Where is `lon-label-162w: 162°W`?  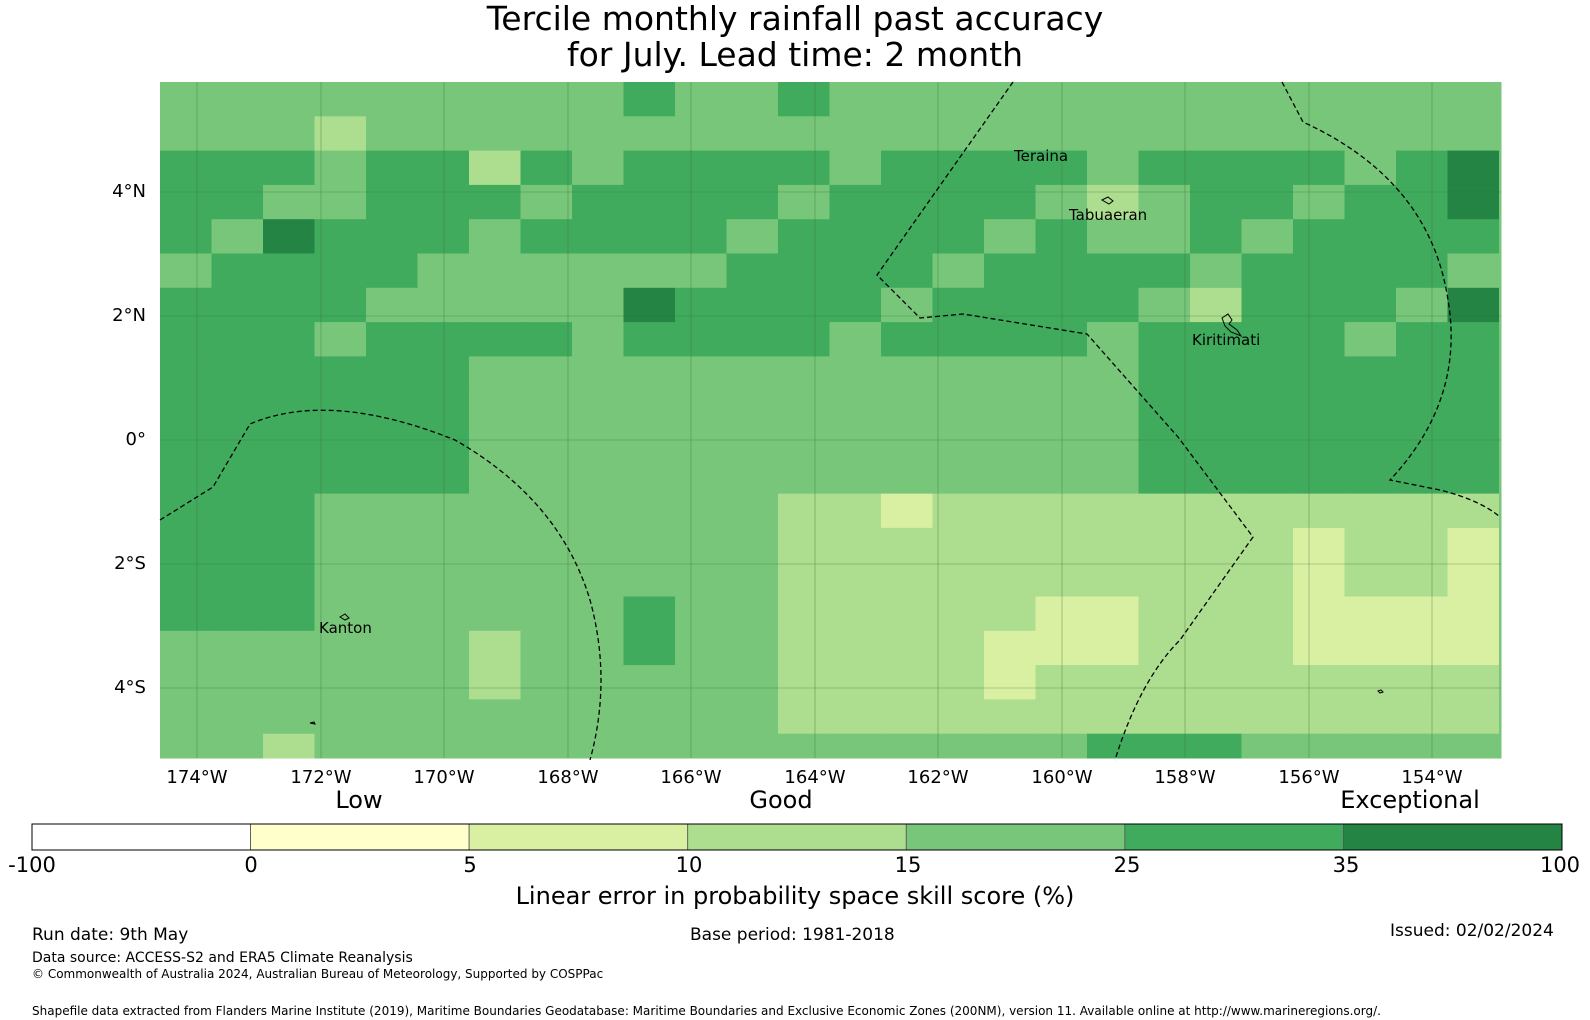 lon-label-162w: 162°W is located at coordinates (938, 777).